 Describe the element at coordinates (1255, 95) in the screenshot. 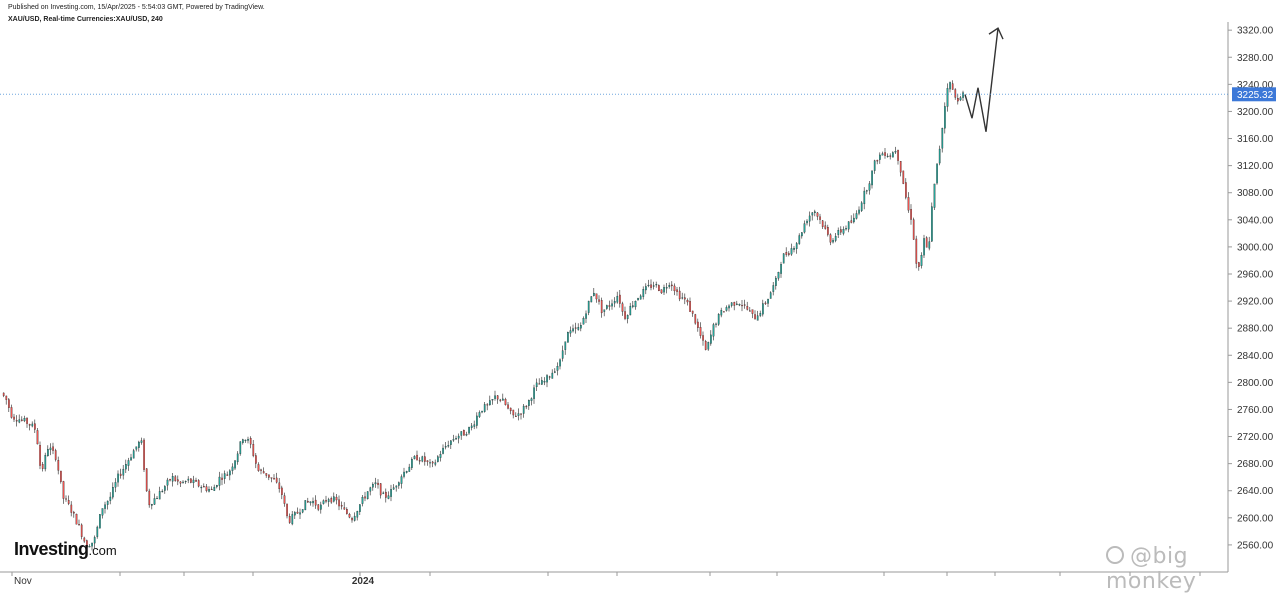

I see `current-price-label: 3225.32` at that location.